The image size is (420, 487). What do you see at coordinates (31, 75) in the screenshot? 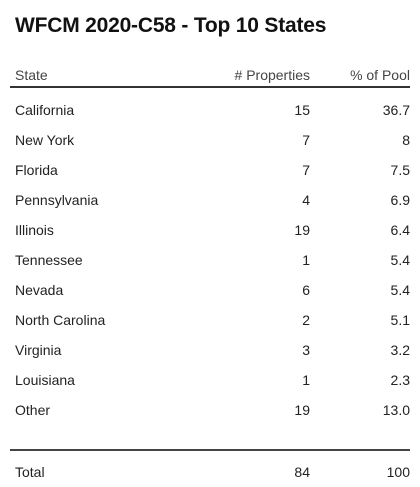
I see `column-header-state: State` at bounding box center [31, 75].